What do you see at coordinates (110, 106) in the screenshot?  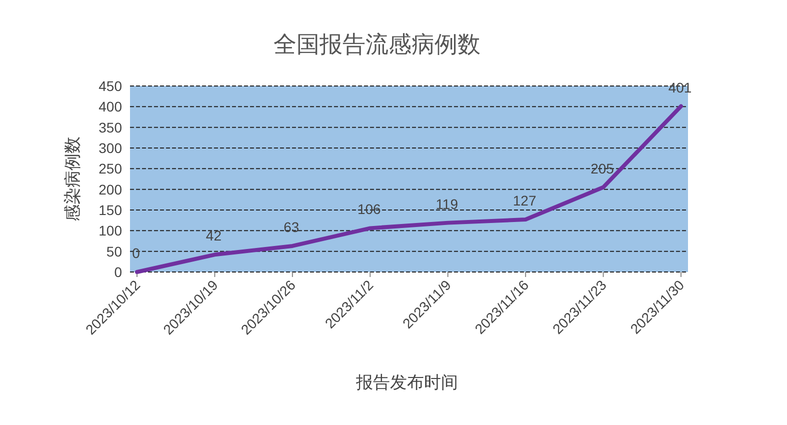 I see `y-tick-label: 400` at bounding box center [110, 106].